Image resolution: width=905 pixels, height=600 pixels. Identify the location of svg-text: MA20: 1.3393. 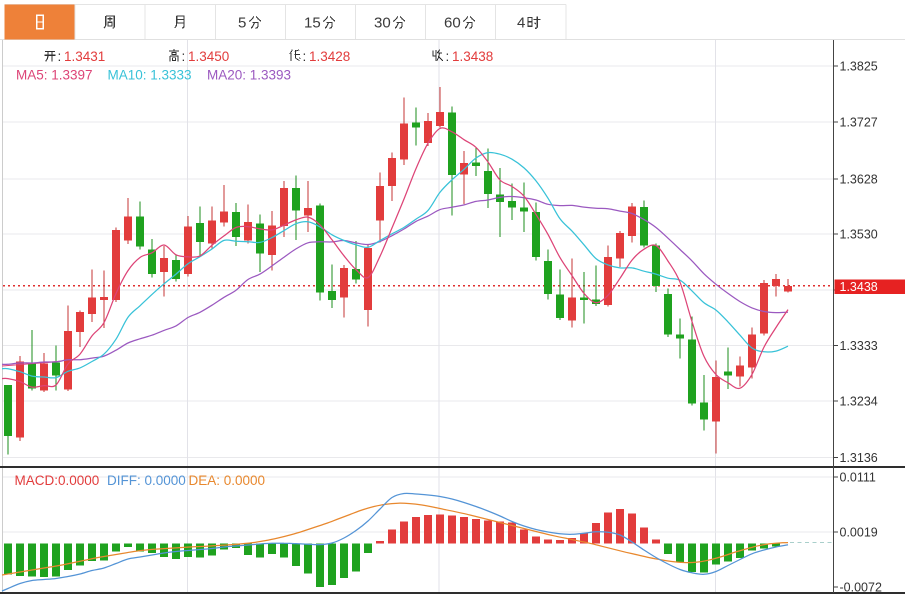
(249, 75).